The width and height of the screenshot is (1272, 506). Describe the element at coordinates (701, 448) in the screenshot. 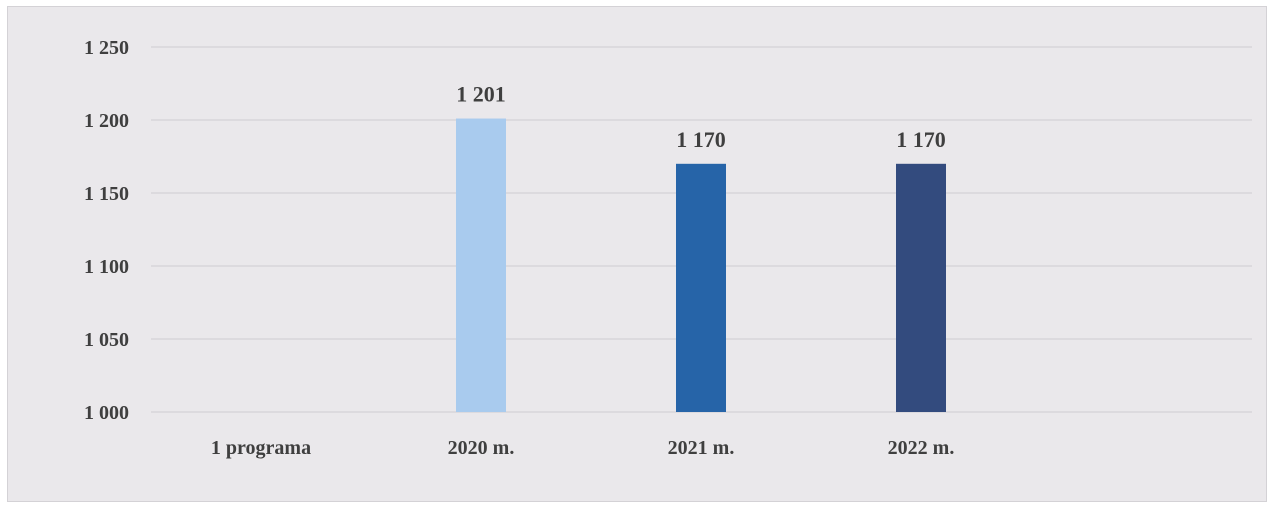

I see `x-category-label: 2021 m.` at that location.